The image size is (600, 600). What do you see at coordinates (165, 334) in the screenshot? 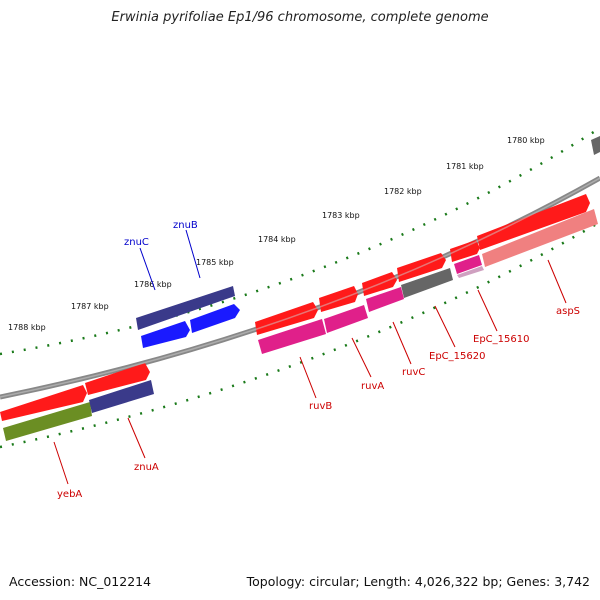
I see `gene-block-znuC-arrow` at bounding box center [165, 334].